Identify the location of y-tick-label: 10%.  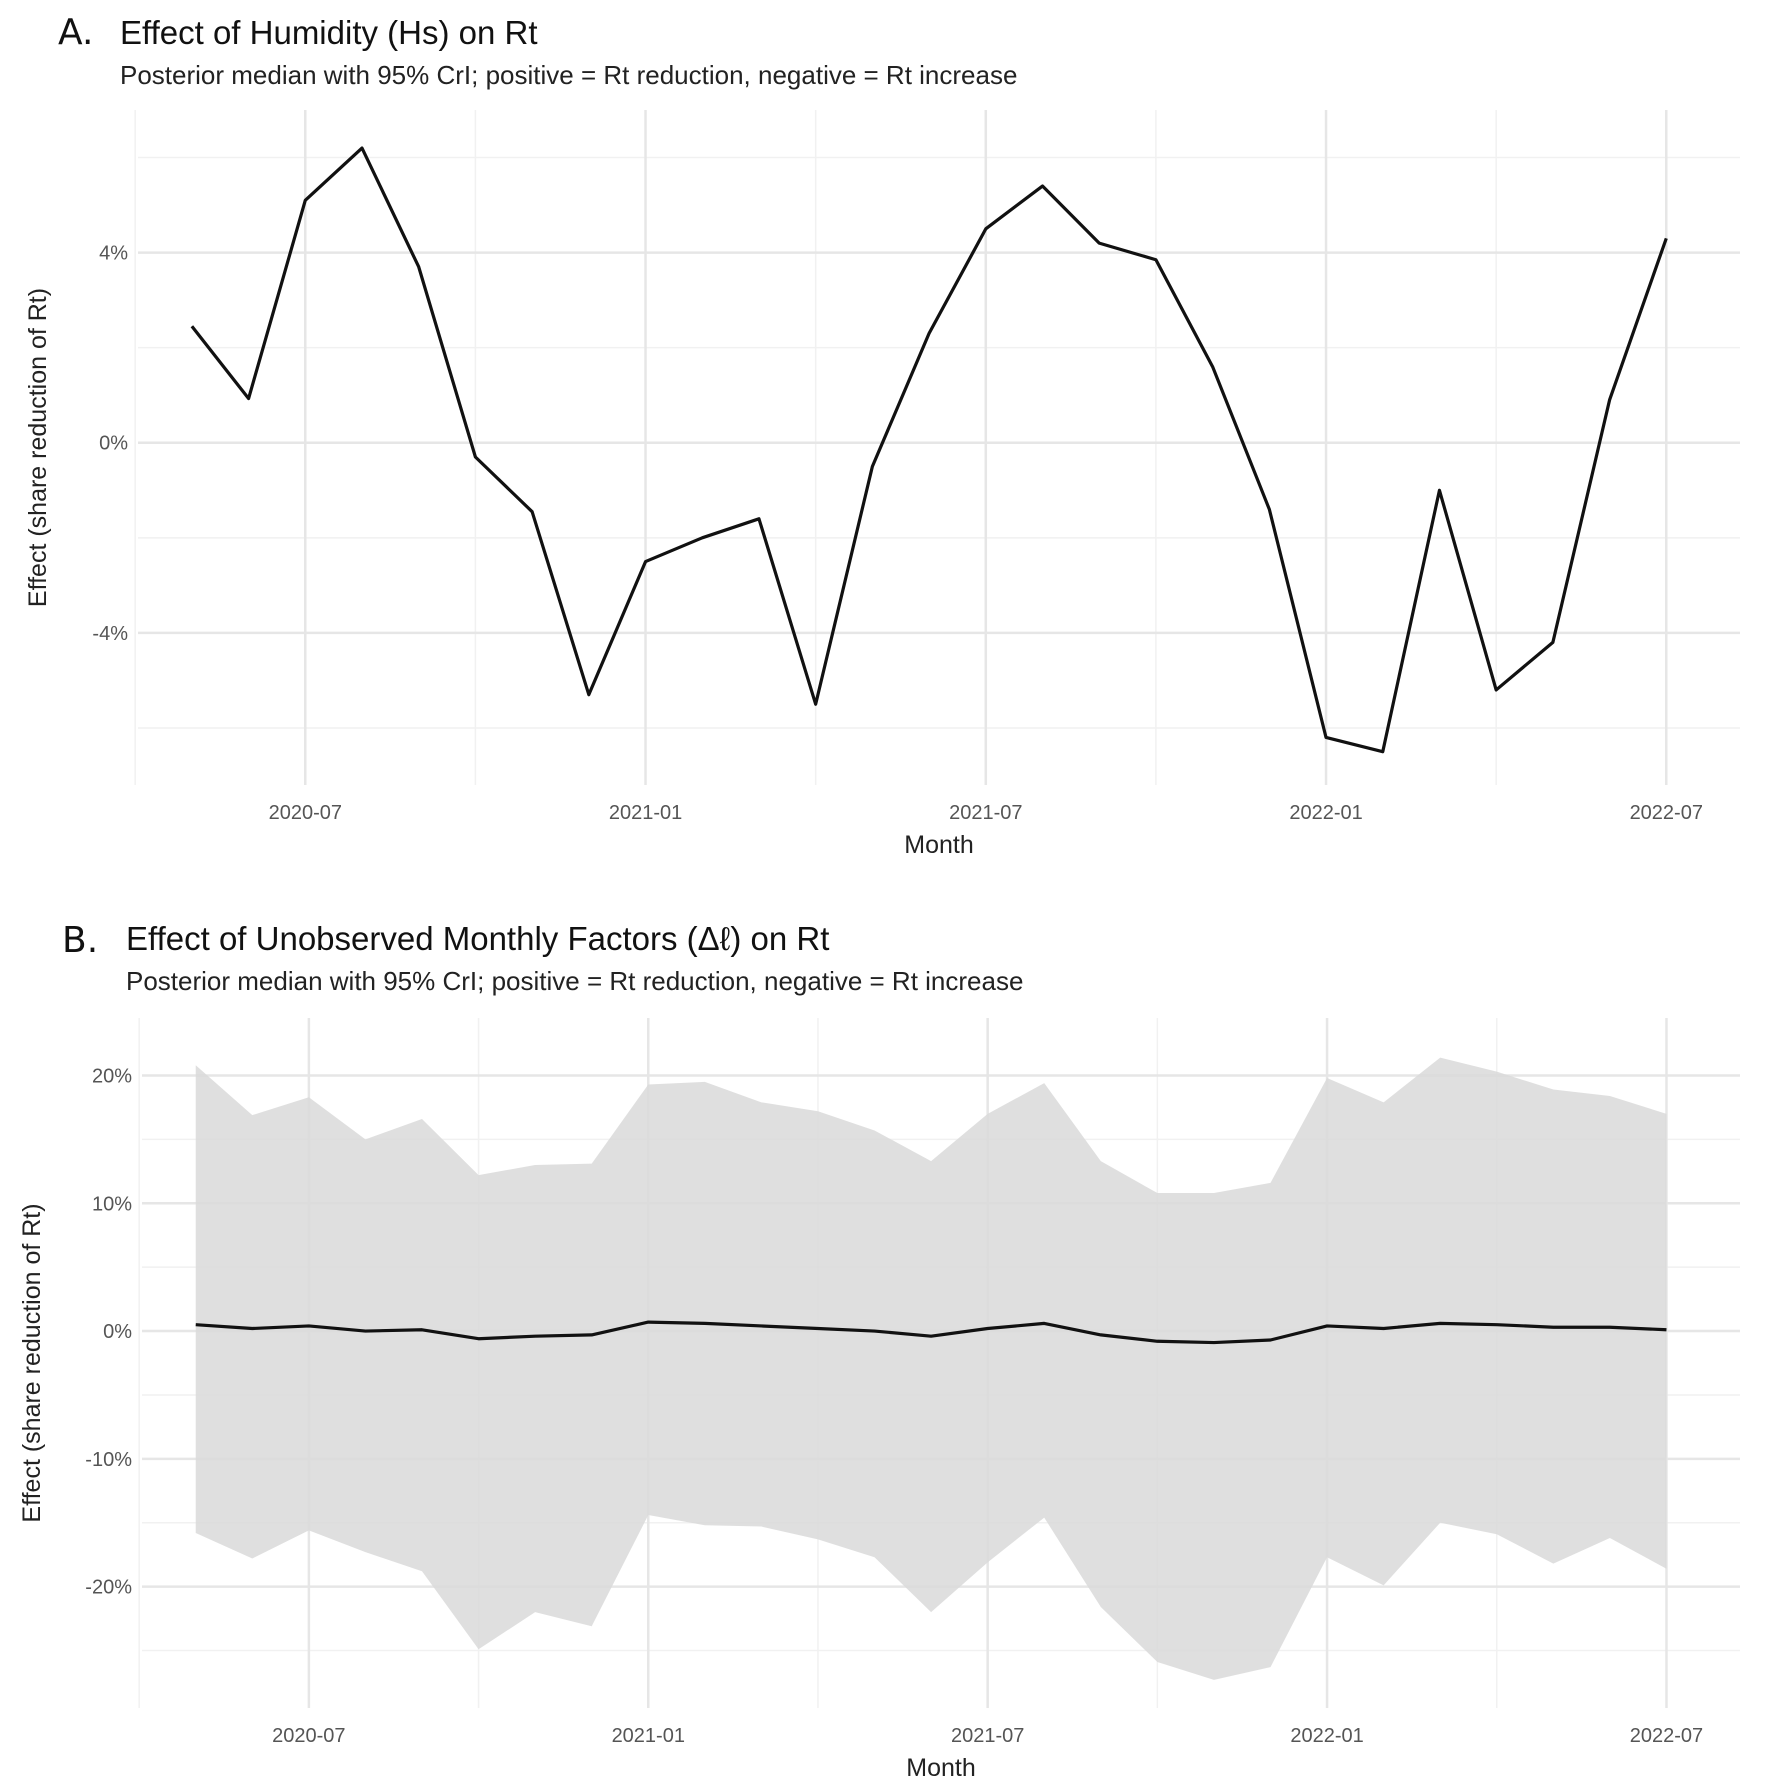
(112, 1204).